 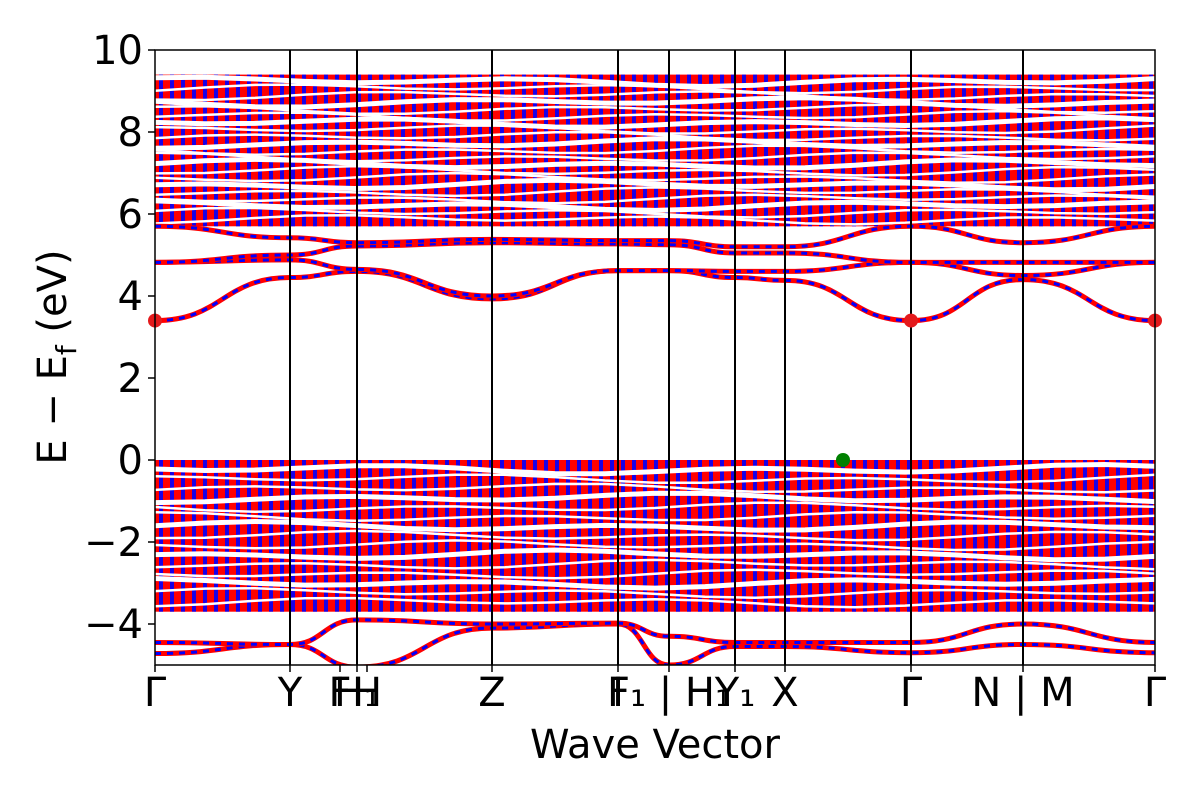 What do you see at coordinates (655, 278) in the screenshot?
I see `band-line-cb2-dn` at bounding box center [655, 278].